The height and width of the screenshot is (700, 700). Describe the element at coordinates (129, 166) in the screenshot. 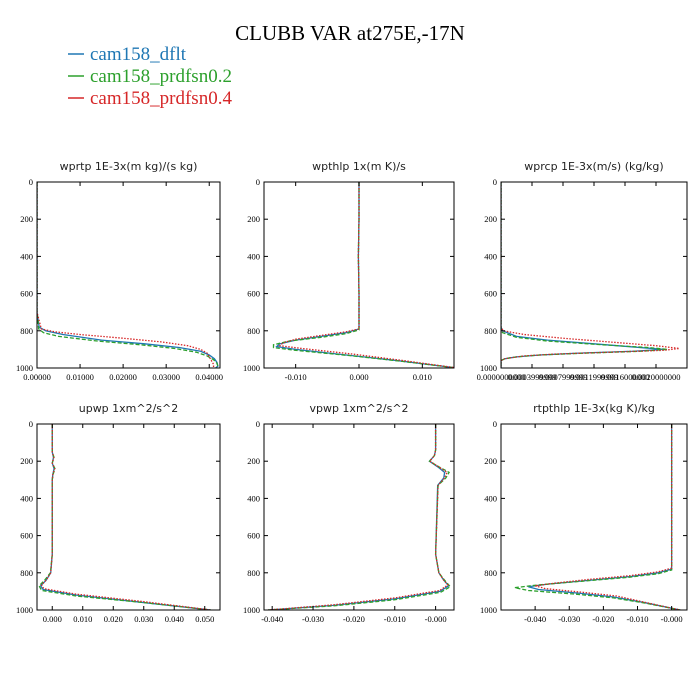

I see `panel-title: wprtp 1E-3x(m kg)/(s kg)` at that location.